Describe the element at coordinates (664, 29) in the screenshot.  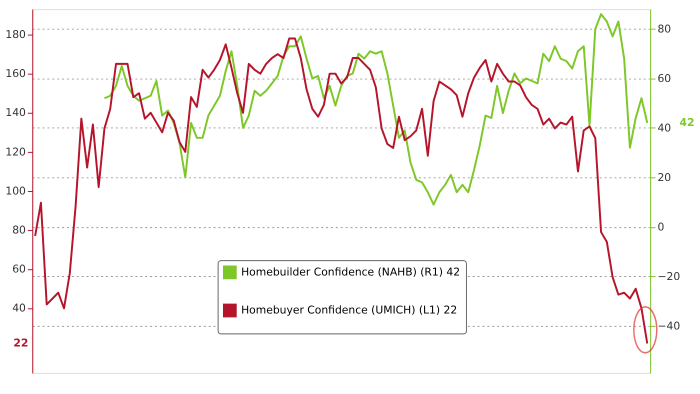
I see `y2-tick-label: 80` at that location.